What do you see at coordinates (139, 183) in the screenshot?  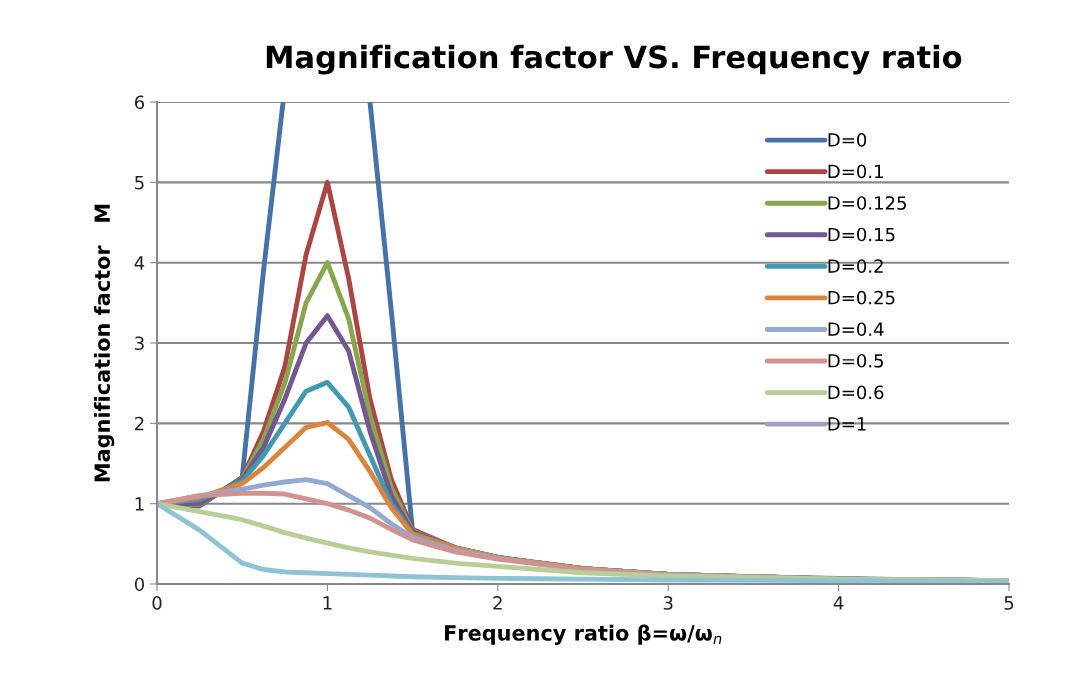 I see `y-tick-label: 5` at bounding box center [139, 183].